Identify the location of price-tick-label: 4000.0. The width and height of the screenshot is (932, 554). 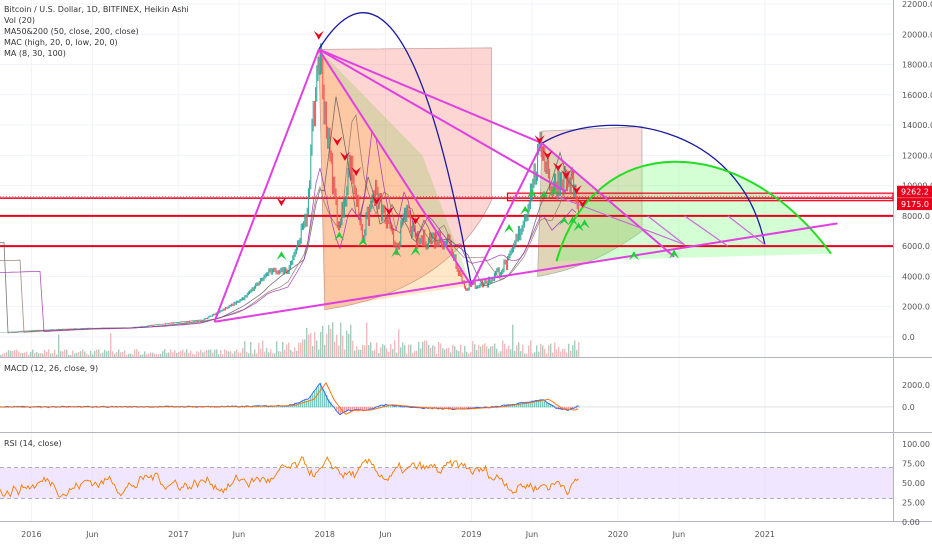
(916, 276).